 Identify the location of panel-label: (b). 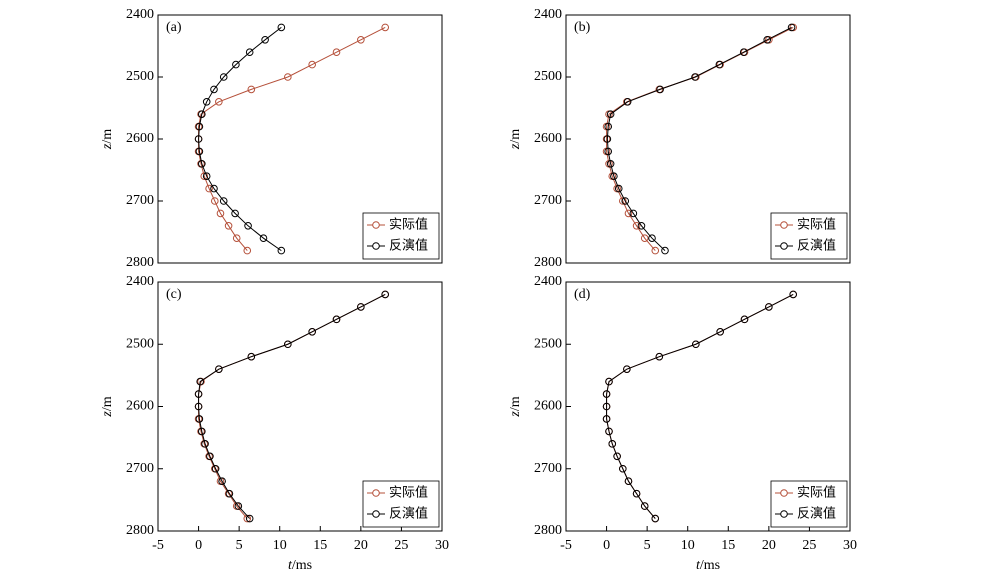
(582, 27).